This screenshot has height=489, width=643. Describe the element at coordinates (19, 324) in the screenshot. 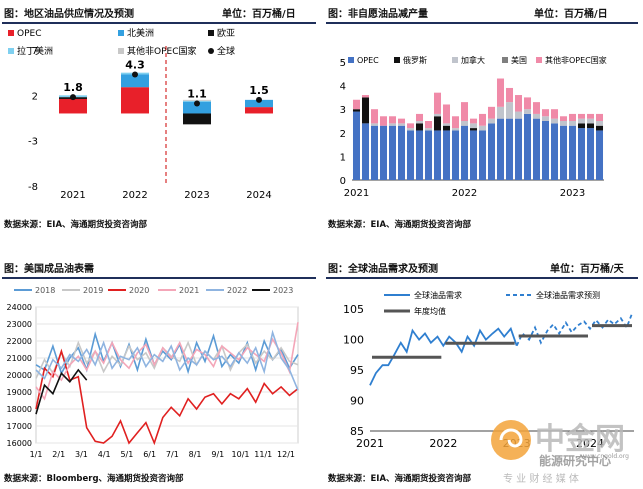

I see `y-tick-label: 23000` at that location.